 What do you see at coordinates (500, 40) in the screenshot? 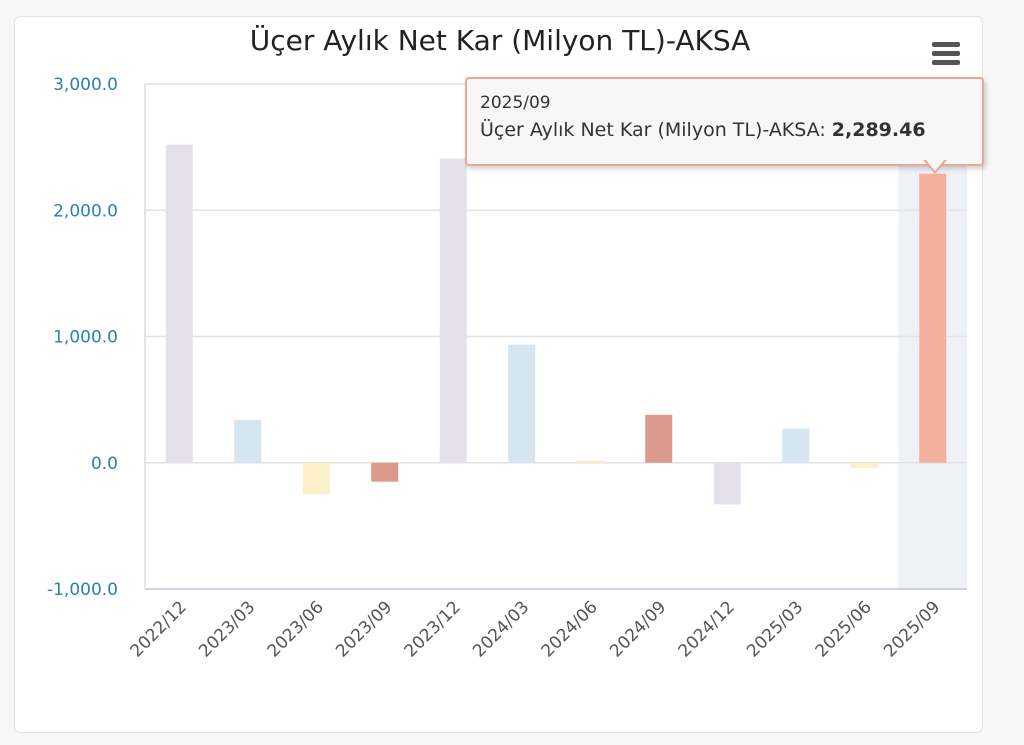
I see `chart-title: Üçer Aylık Net Kar (Milyon TL)-AKSA` at bounding box center [500, 40].